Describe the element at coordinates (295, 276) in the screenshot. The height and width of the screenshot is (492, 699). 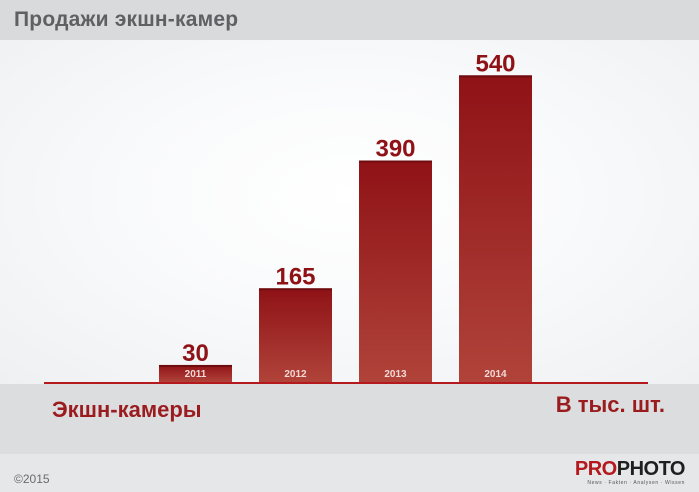
I see `value-label-2012: 165` at that location.